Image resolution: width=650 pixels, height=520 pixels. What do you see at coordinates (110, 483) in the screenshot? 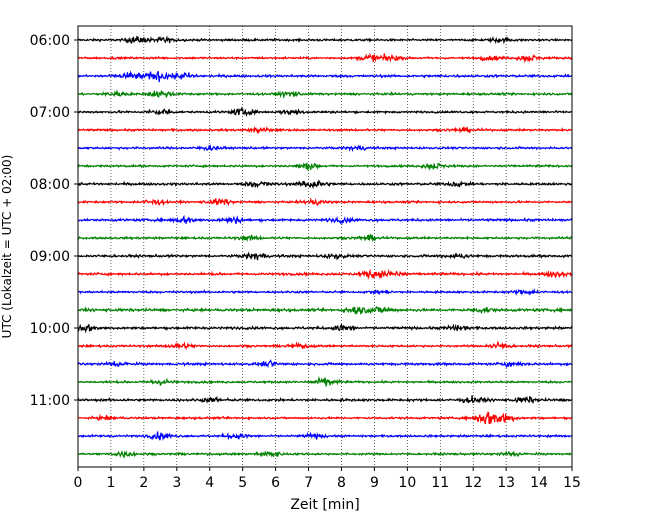
I see `x-tick-label: 1` at bounding box center [110, 483].